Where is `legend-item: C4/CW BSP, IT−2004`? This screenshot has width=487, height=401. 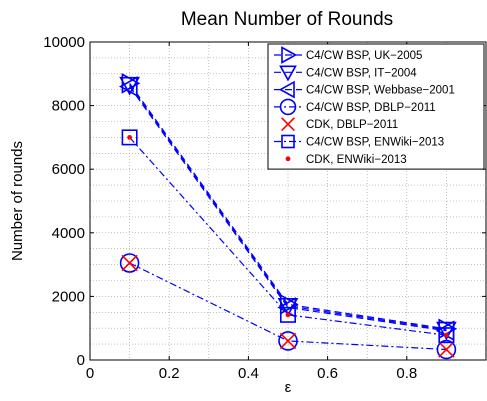
legend-item: C4/CW BSP, IT−2004 is located at coordinates (345, 73).